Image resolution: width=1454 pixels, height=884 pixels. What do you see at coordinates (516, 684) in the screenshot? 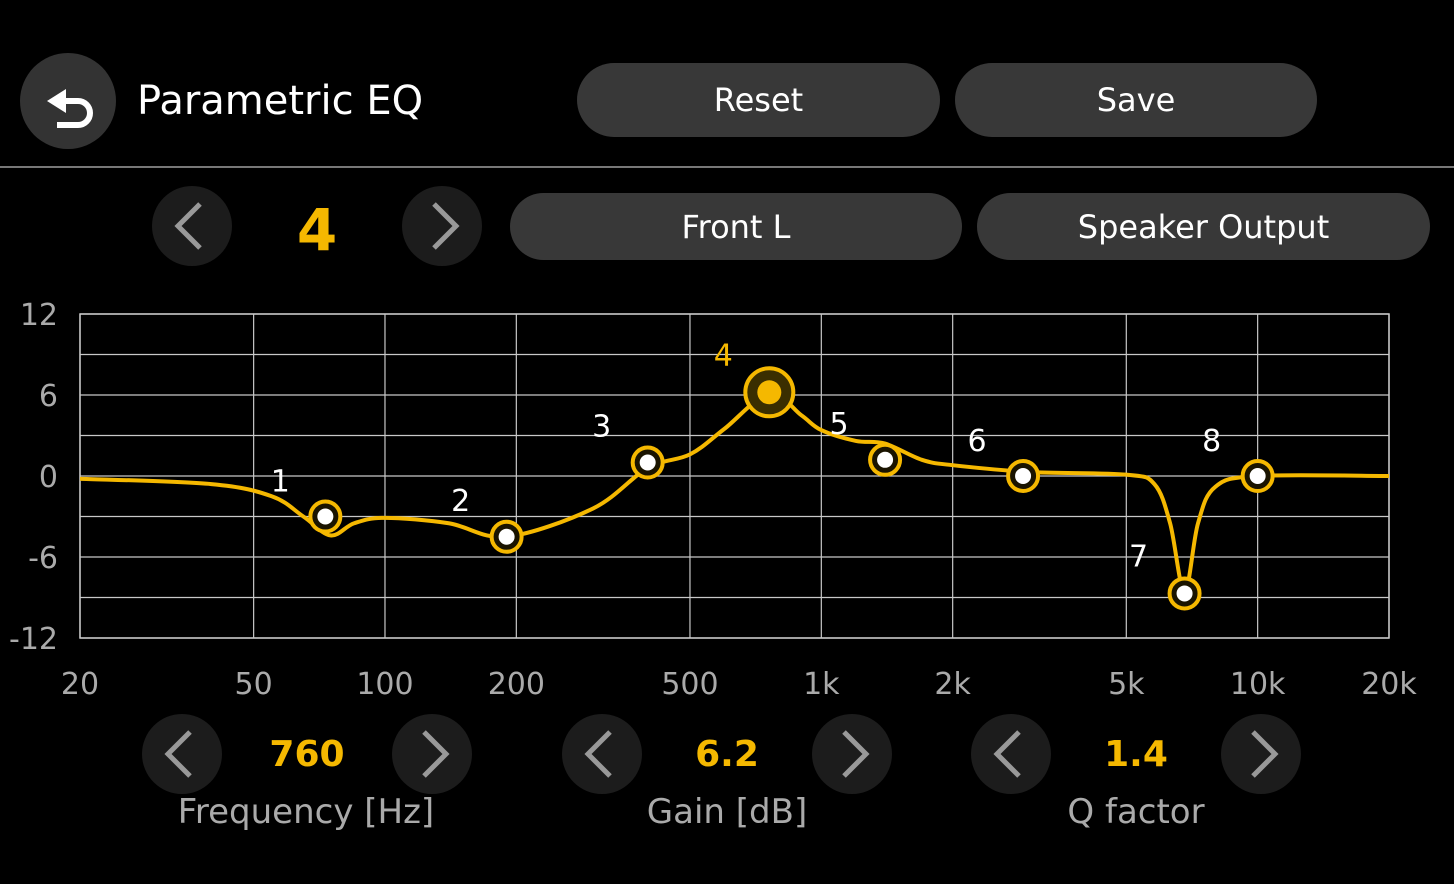
I see `x-tick-label: 200` at bounding box center [516, 684].